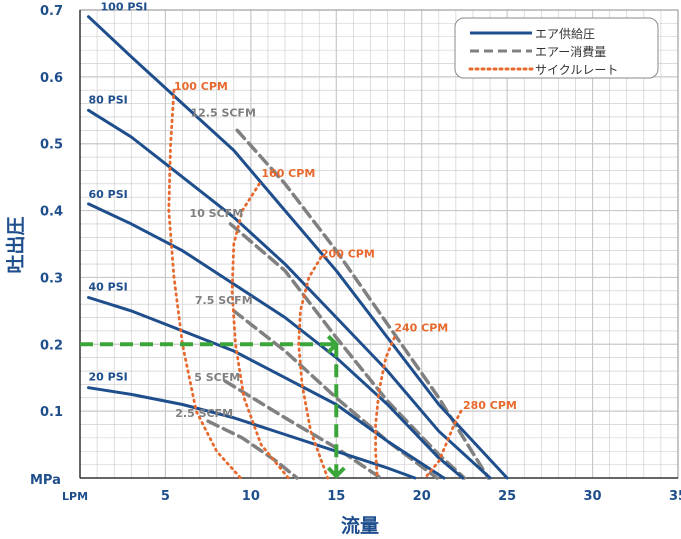 This screenshot has height=539, width=681. I want to click on consumption-label-10-scfm: 10 SCFM, so click(217, 213).